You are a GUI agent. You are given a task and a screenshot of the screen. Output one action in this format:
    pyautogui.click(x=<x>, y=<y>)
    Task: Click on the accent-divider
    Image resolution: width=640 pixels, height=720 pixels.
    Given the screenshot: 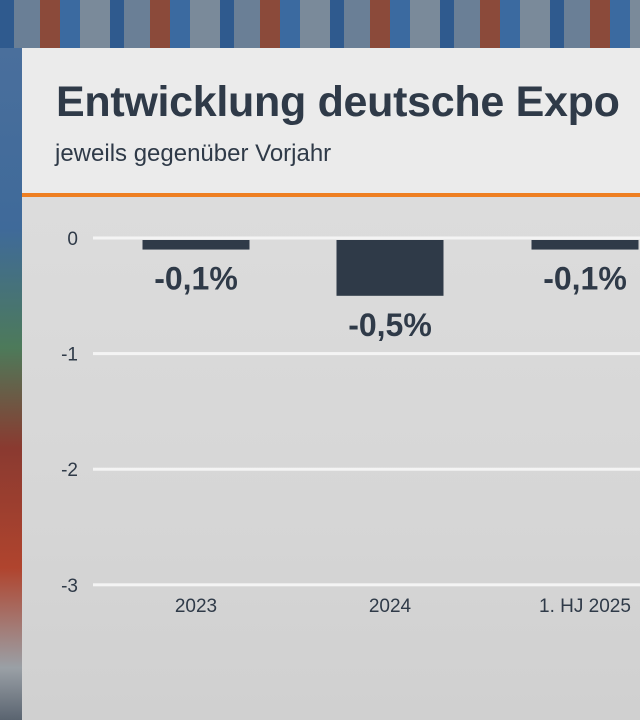 What is the action you would take?
    pyautogui.click(x=331, y=195)
    